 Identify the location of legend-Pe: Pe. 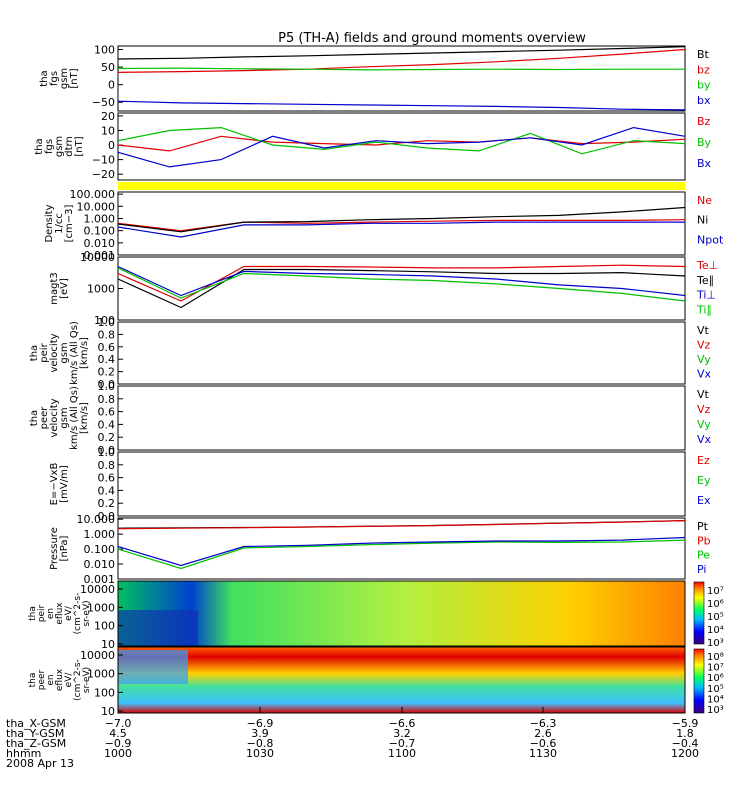
(703, 555).